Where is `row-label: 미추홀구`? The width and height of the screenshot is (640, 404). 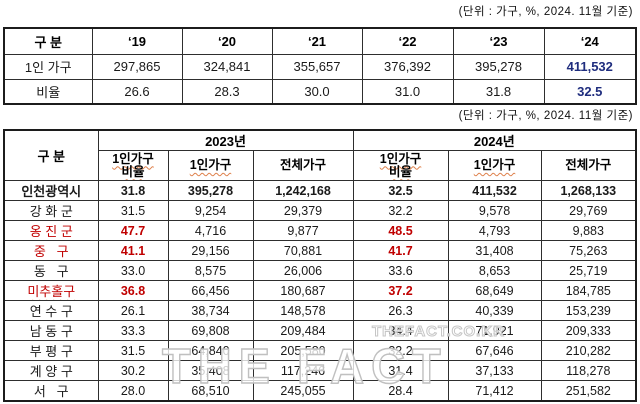 row-label: 미추홀구 is located at coordinates (51, 290).